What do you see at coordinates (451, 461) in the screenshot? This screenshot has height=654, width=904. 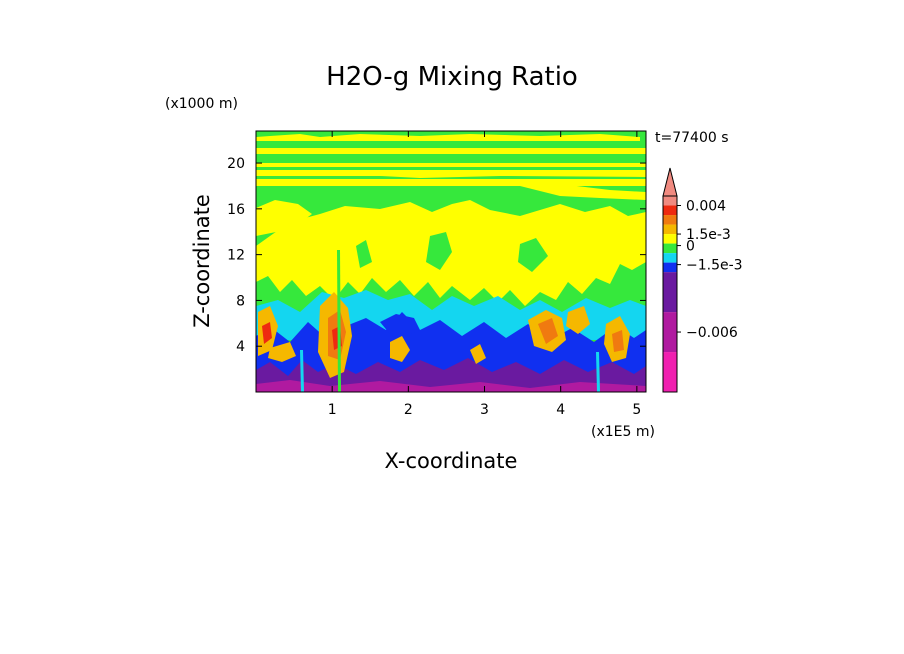 I see `x-axis-label: X-coordinate` at bounding box center [451, 461].